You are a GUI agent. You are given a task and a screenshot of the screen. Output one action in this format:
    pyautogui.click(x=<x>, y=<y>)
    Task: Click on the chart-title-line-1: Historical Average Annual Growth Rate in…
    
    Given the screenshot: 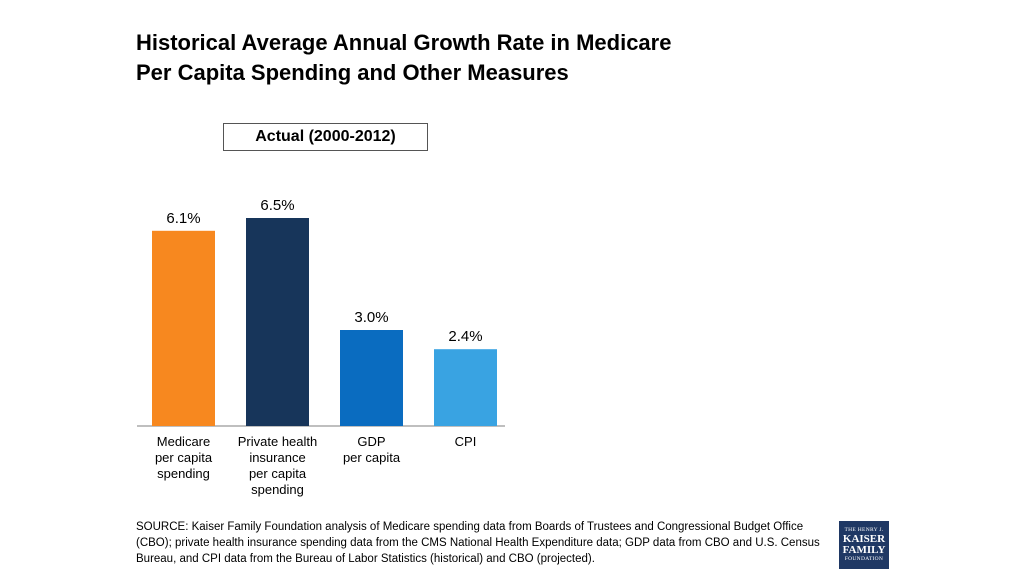 What is the action you would take?
    pyautogui.click(x=404, y=42)
    